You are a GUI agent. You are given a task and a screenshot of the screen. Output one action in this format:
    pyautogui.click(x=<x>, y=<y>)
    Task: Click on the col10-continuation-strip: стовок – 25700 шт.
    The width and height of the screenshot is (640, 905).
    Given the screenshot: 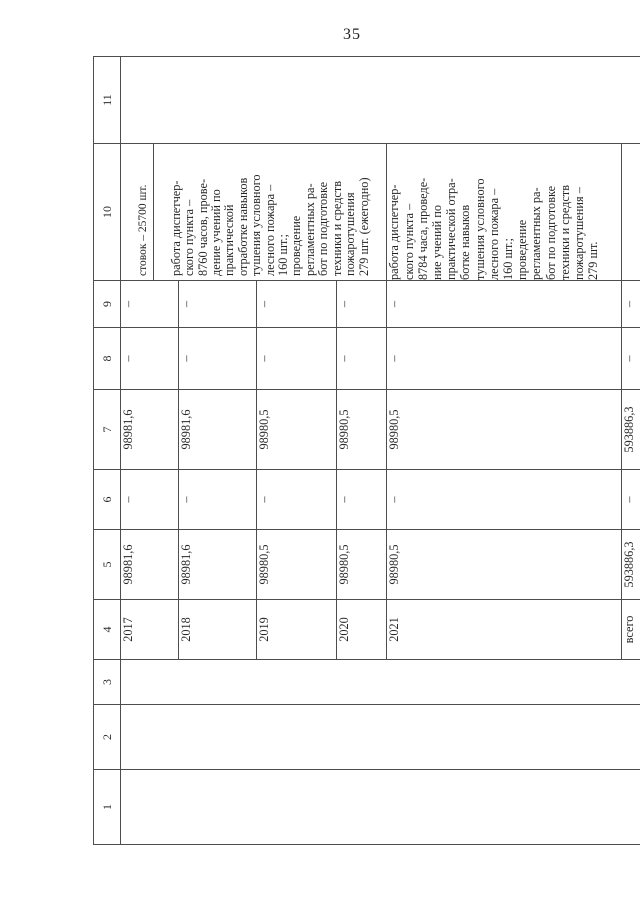 What is the action you would take?
    pyautogui.click(x=144, y=212)
    